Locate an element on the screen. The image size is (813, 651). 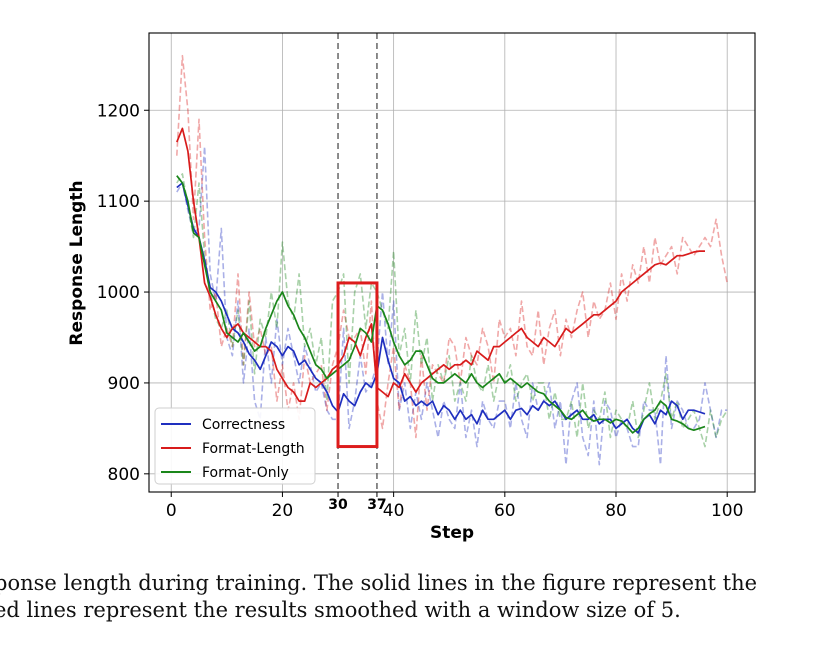
legend-label-correctness: Correctness is located at coordinates (243, 425).